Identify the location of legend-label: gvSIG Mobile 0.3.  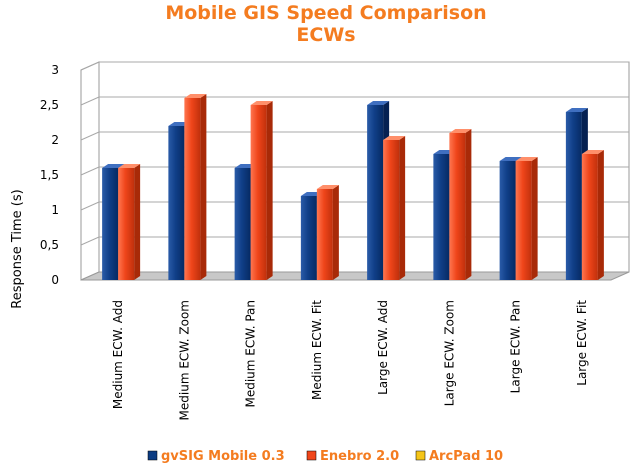
(223, 456).